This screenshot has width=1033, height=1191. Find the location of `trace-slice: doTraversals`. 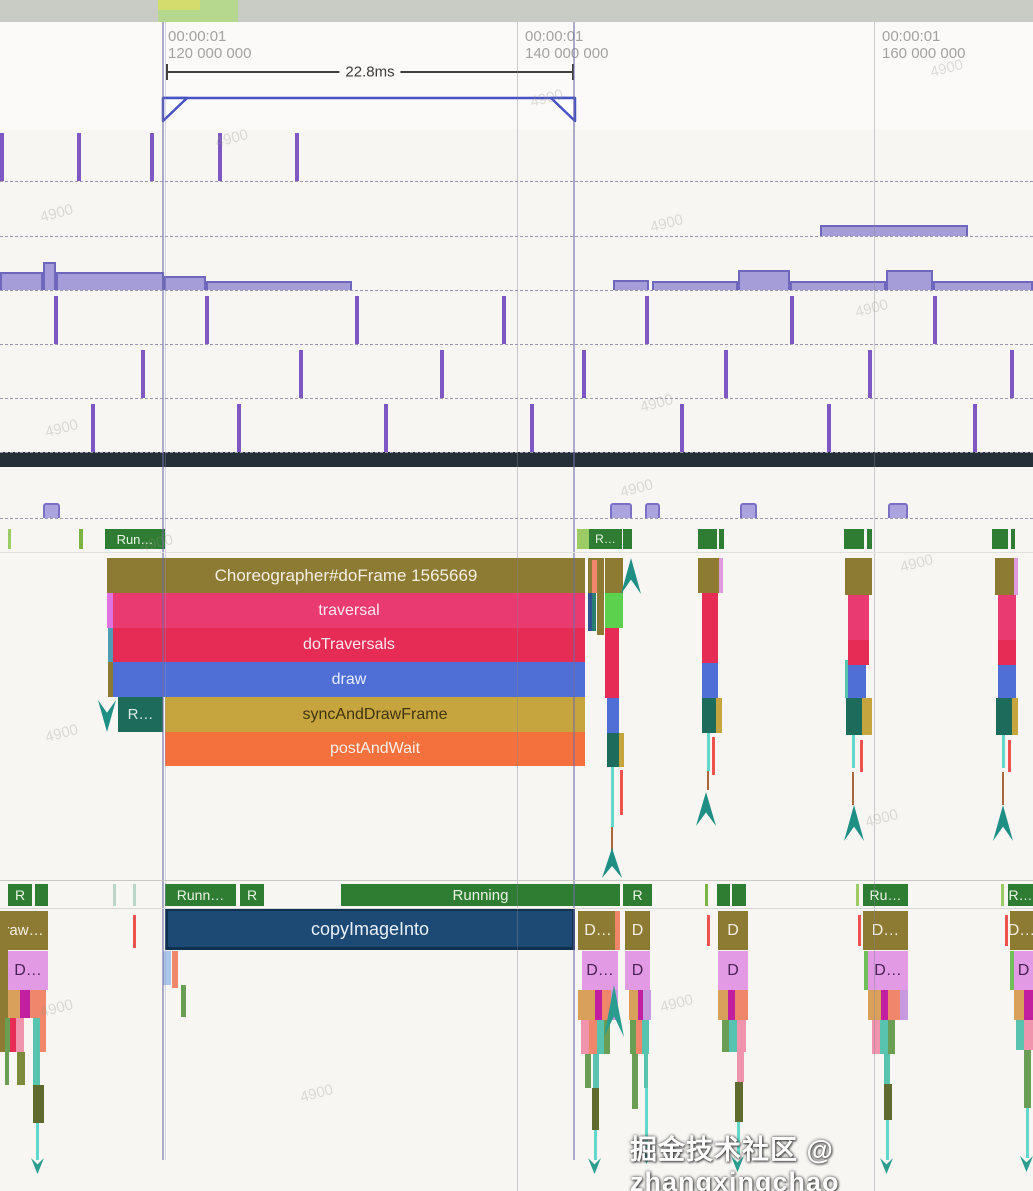

trace-slice: doTraversals is located at coordinates (349, 645).